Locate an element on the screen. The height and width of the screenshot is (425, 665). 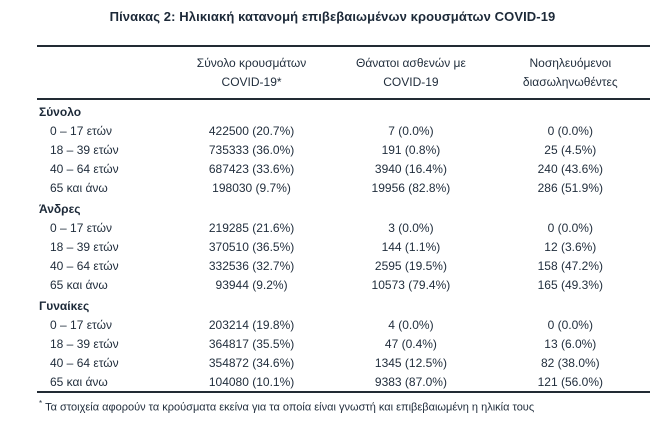
deaths-cell: 47 (0.4%) is located at coordinates (410, 343).